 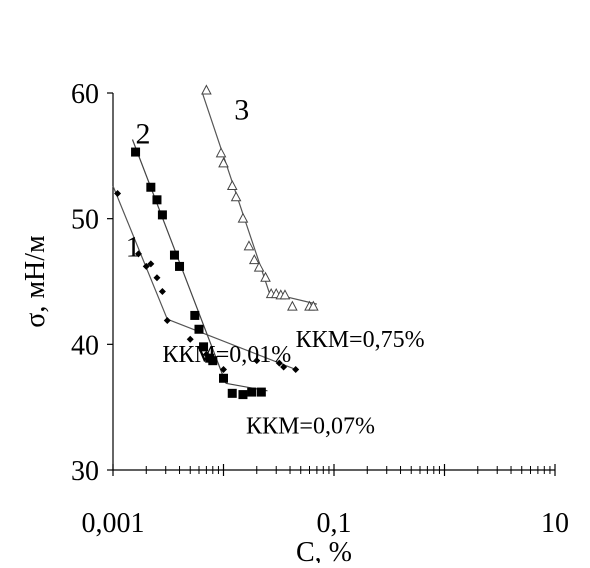 I want to click on cmc-annotation: ККМ=0,01%, so click(x=226, y=355).